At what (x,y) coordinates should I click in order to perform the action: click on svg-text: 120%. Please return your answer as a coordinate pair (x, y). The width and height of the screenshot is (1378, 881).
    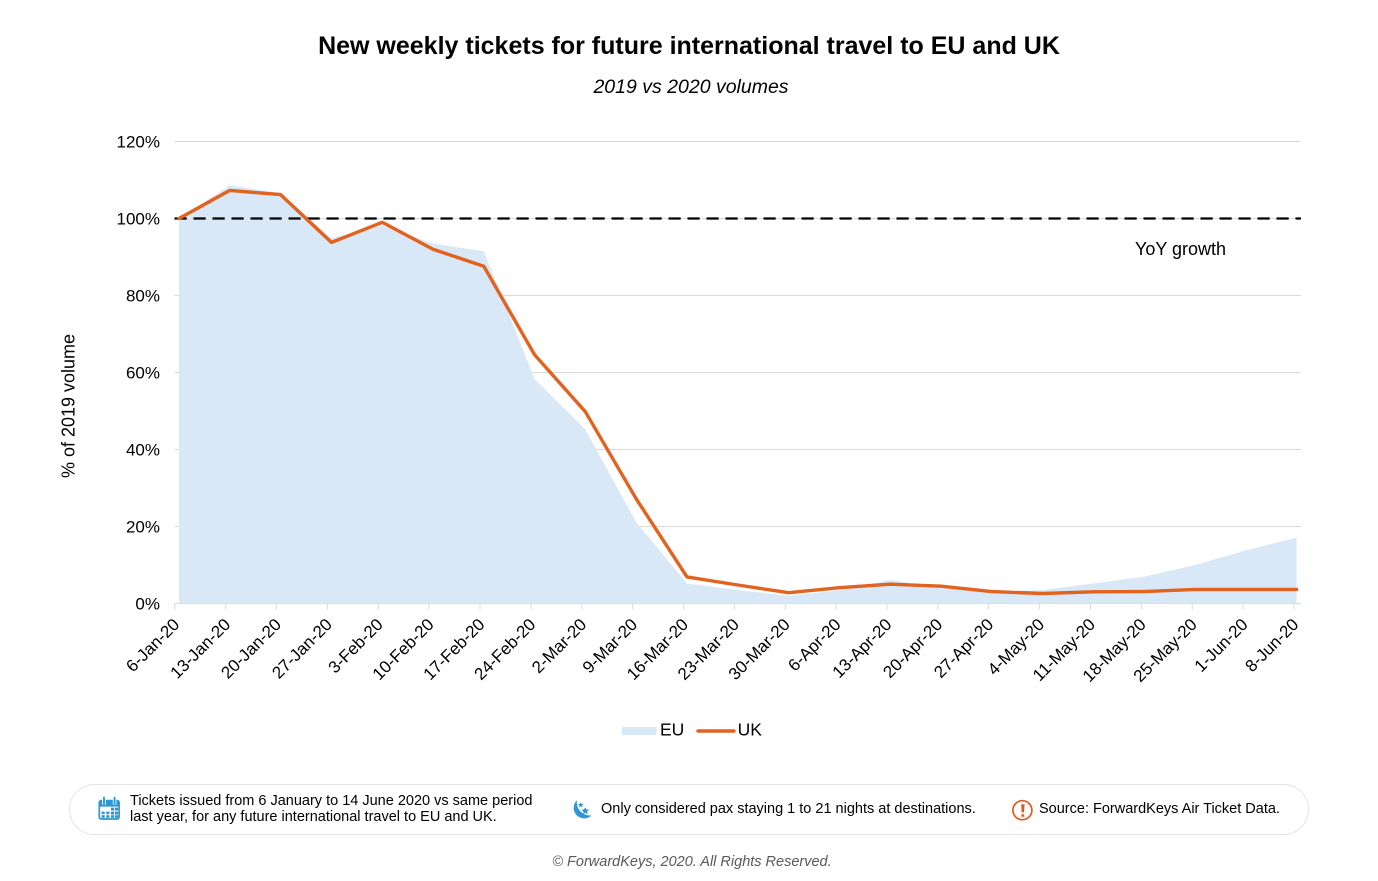
    Looking at the image, I should click on (138, 142).